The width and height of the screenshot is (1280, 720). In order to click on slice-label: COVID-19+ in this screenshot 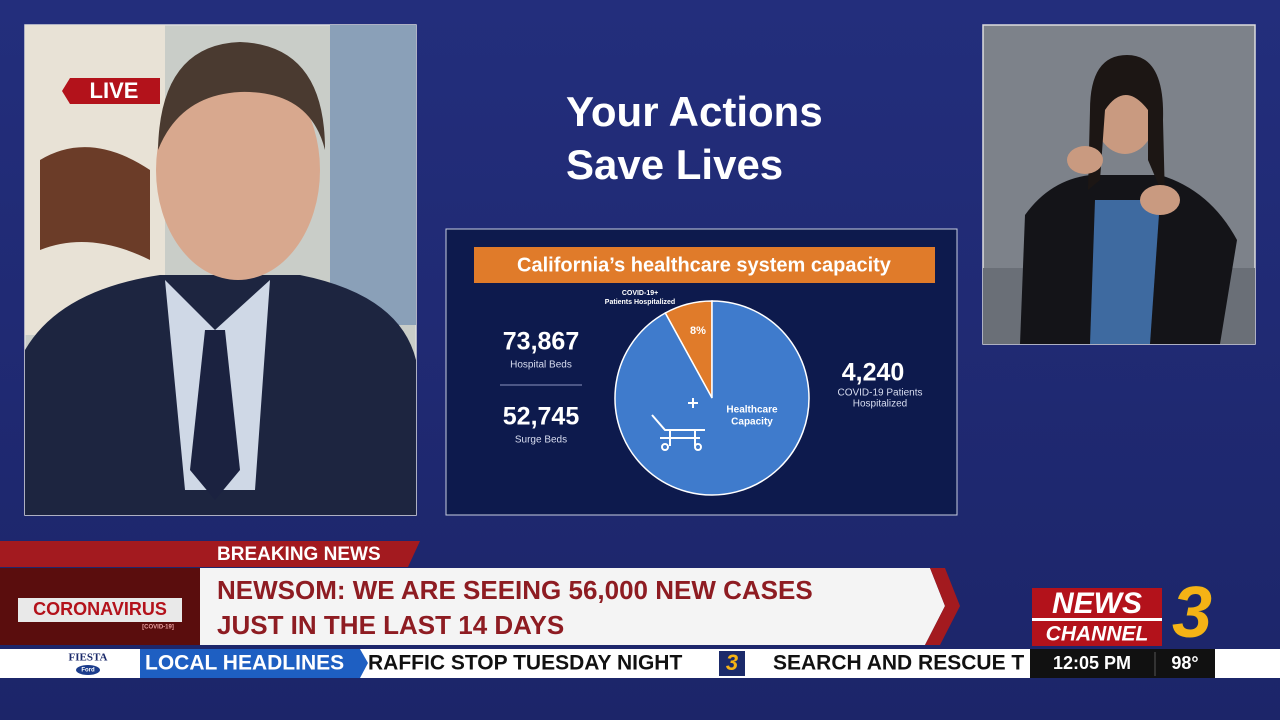, I will do `click(640, 293)`.